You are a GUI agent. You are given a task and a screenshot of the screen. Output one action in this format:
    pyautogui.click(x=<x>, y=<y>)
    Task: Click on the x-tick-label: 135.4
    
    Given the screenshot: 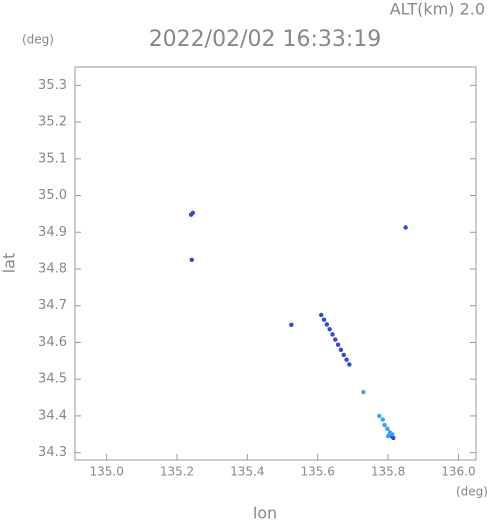 What is the action you would take?
    pyautogui.click(x=247, y=472)
    